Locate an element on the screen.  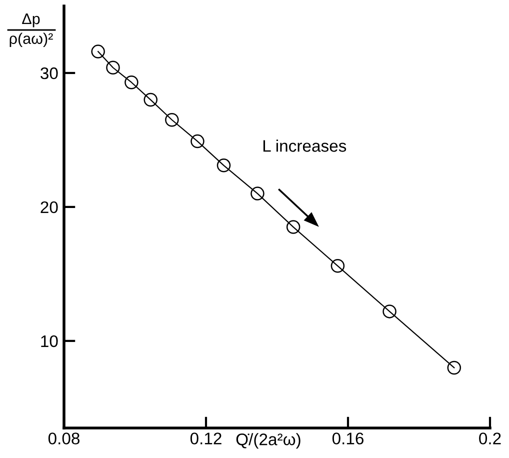
x-tick-label: 0.2 is located at coordinates (490, 438).